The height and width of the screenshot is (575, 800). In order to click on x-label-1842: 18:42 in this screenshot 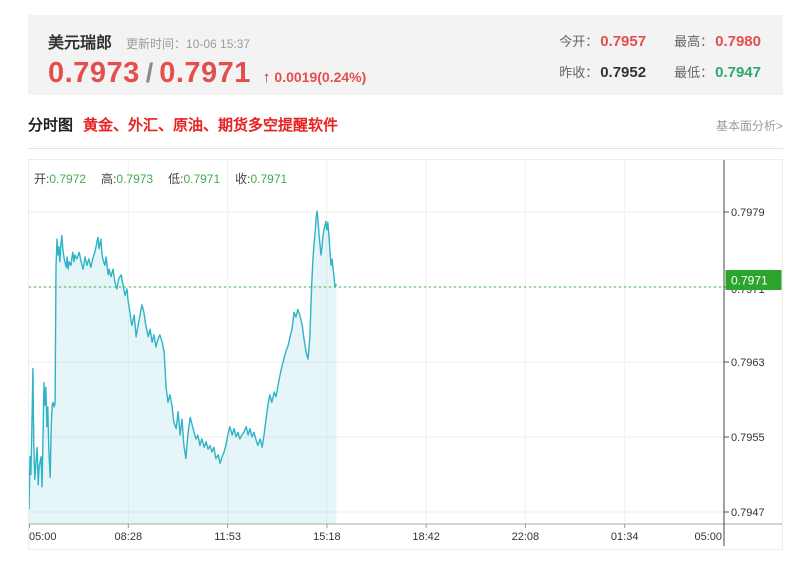, I will do `click(426, 537)`.